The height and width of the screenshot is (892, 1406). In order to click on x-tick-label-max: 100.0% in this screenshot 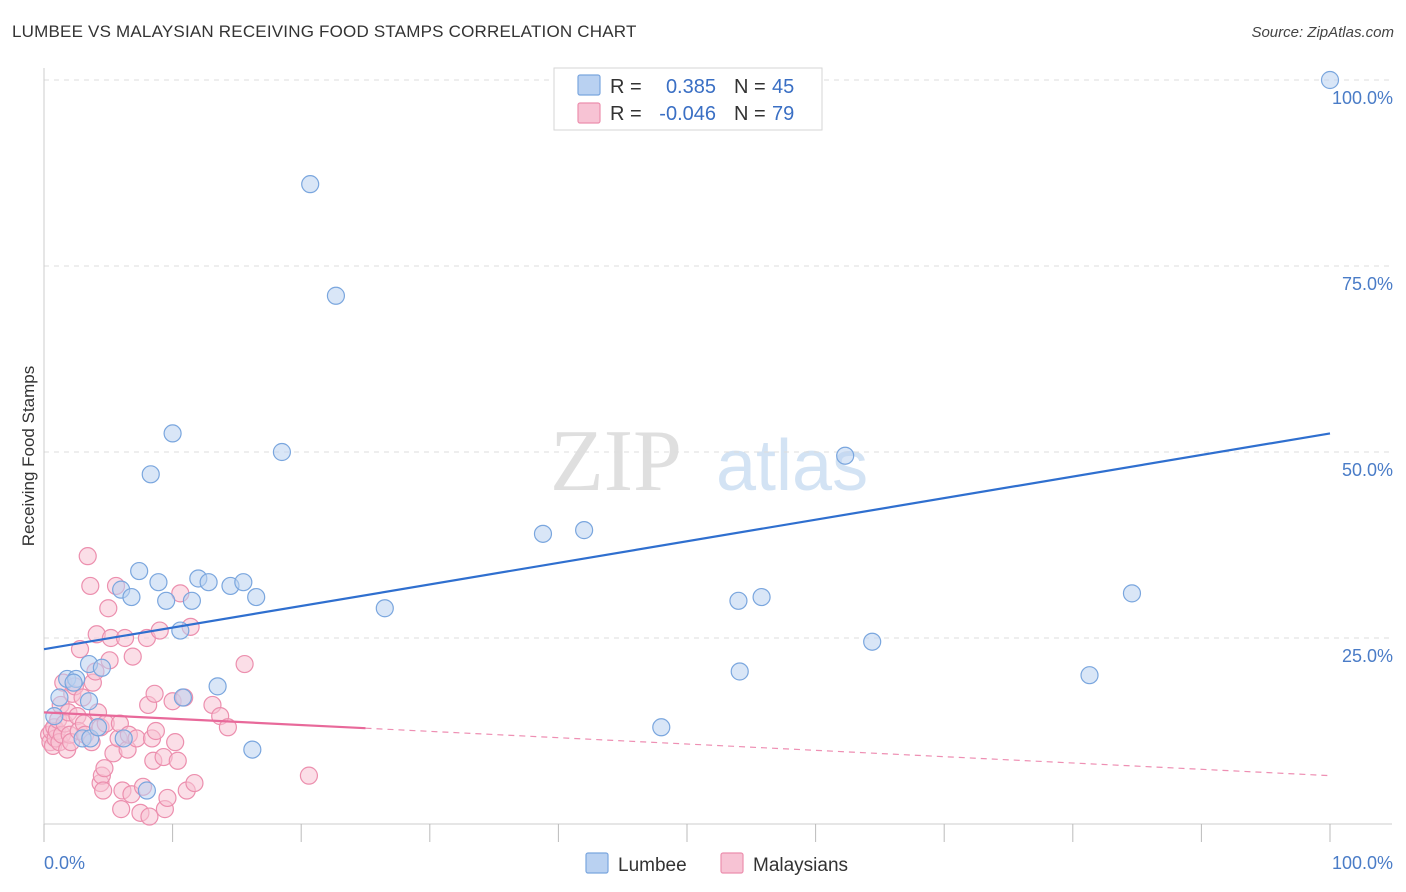, I will do `click(1362, 863)`.